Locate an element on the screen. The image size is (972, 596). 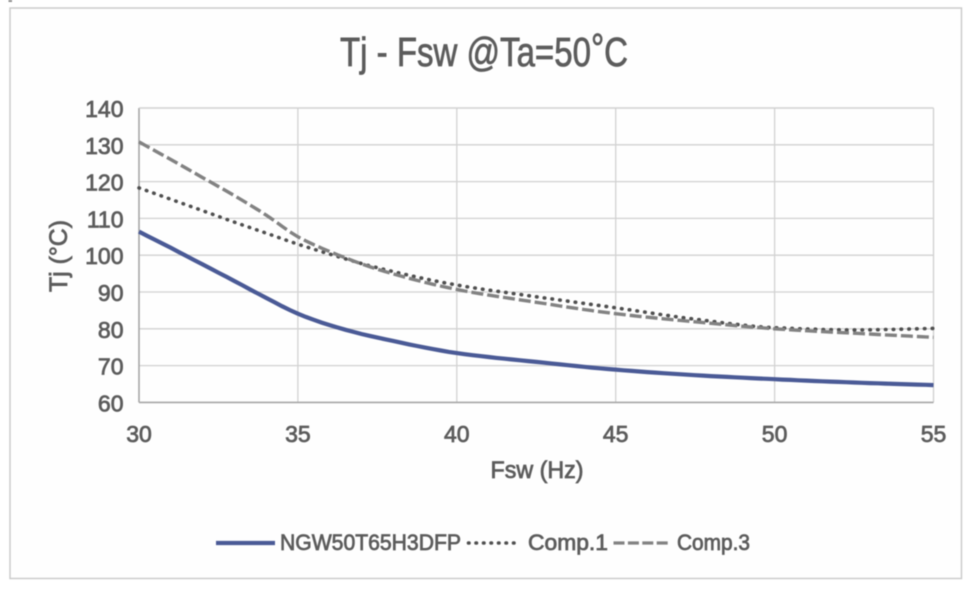
svg-text: 35 is located at coordinates (298, 434).